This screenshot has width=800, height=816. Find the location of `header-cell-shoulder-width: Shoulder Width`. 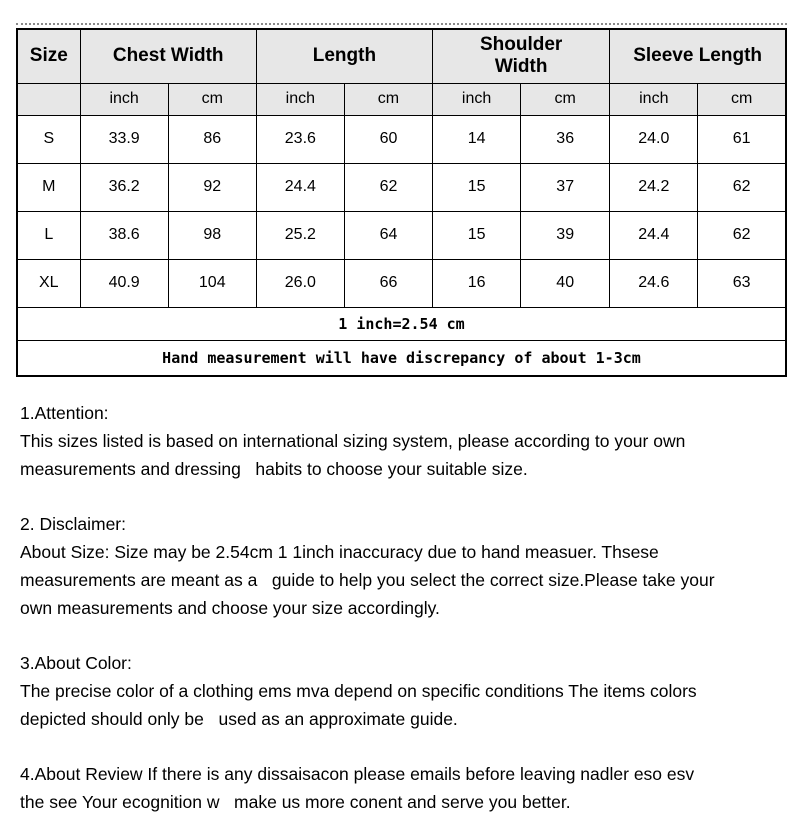

header-cell-shoulder-width: Shoulder Width is located at coordinates (521, 56).